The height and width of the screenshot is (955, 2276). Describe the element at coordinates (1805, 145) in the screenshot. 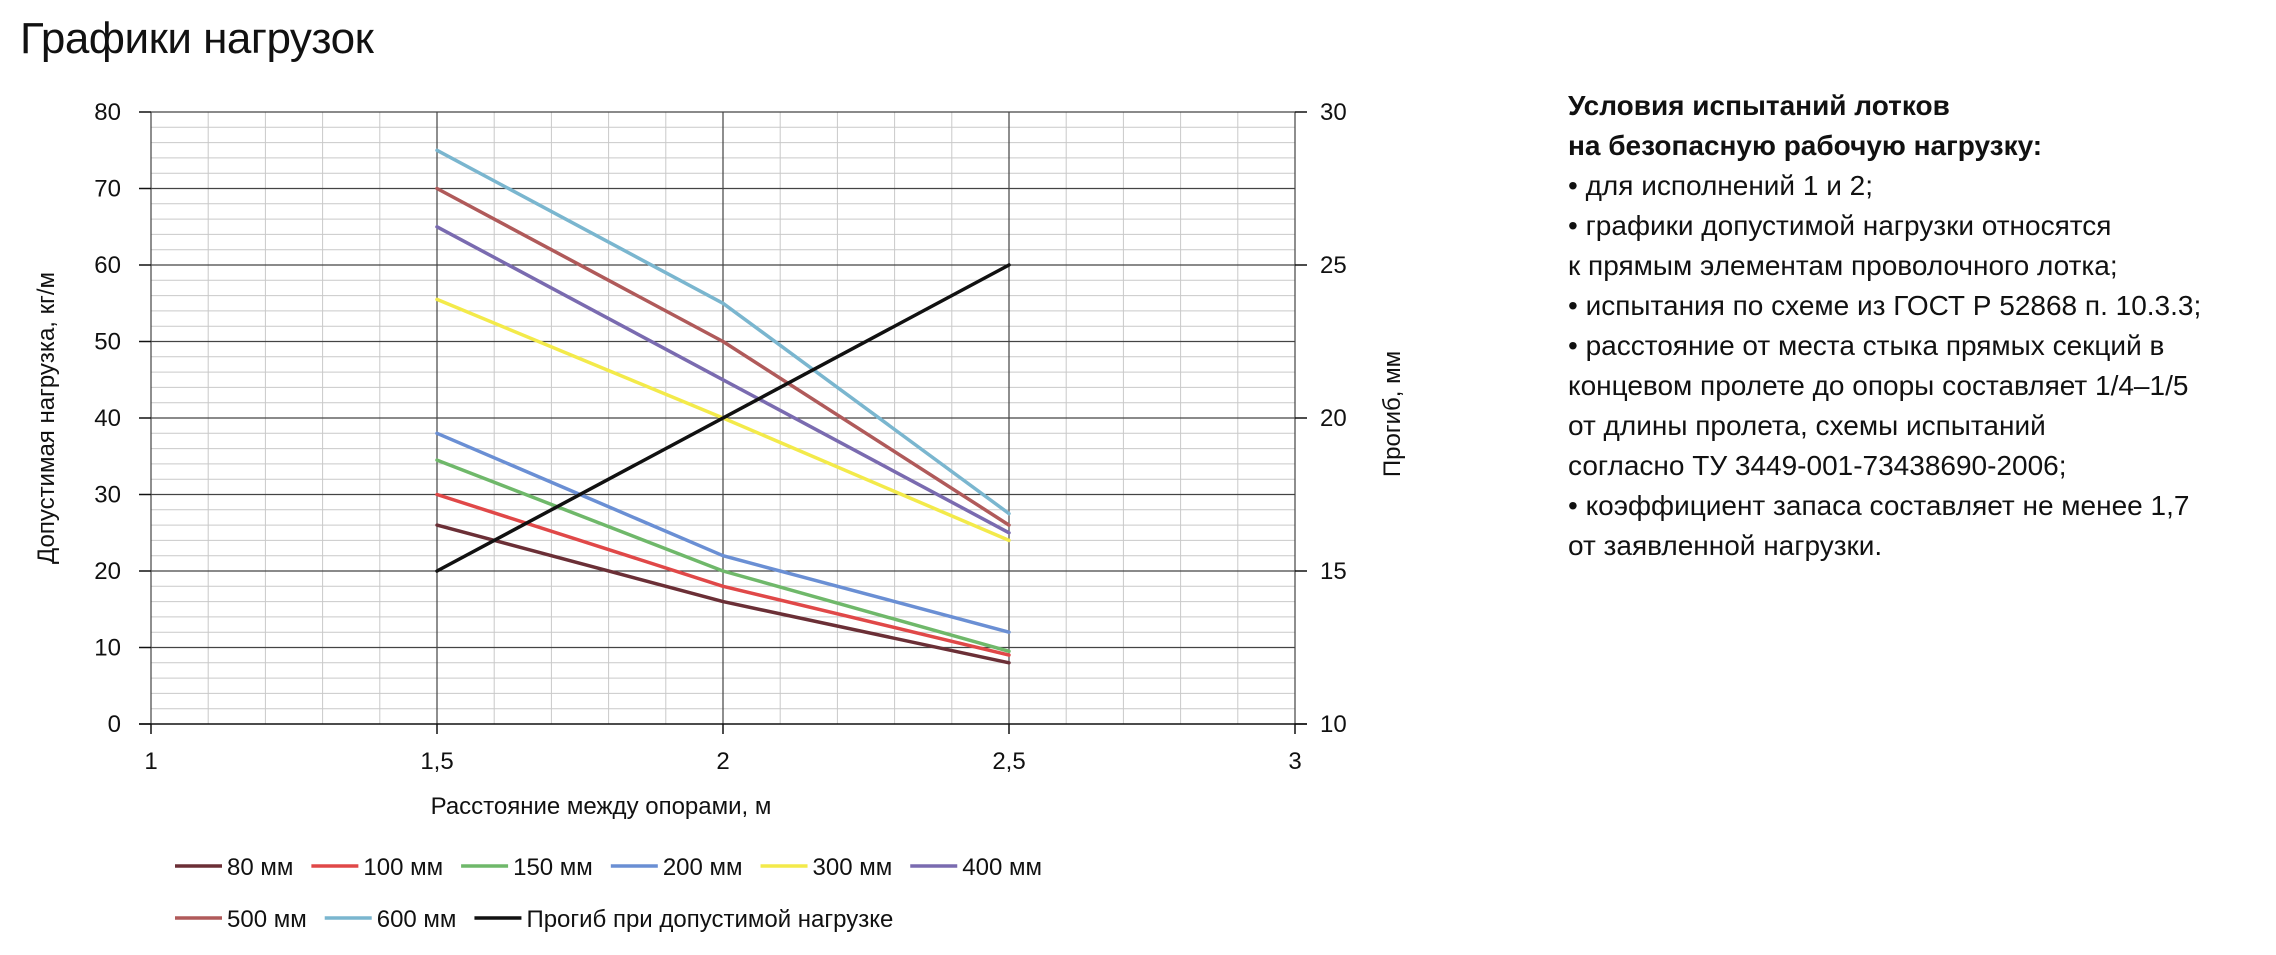

I see `conditions-heading-line-2: на безопасную рабочую нагрузку:` at that location.